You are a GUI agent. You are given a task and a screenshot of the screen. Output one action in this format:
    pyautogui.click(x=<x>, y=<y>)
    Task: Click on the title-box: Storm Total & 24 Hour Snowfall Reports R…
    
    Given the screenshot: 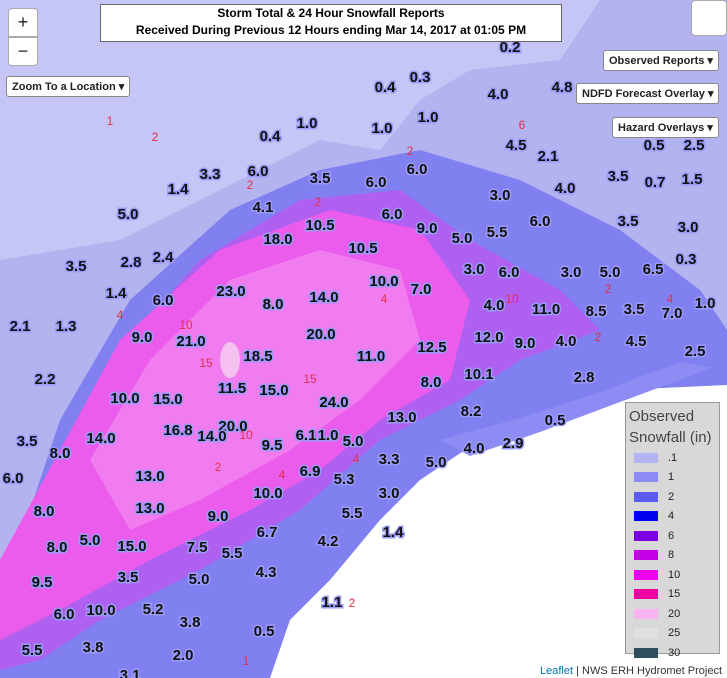 What is the action you would take?
    pyautogui.click(x=331, y=23)
    